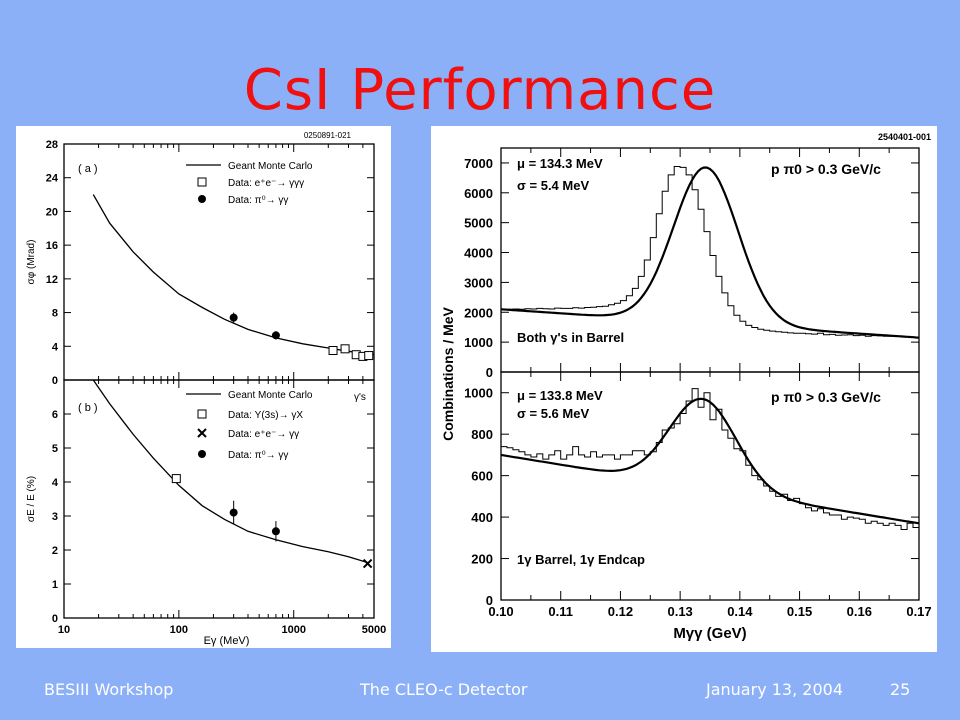  Describe the element at coordinates (31, 499) in the screenshot. I see `y-axis-label: σE / E (%)` at that location.